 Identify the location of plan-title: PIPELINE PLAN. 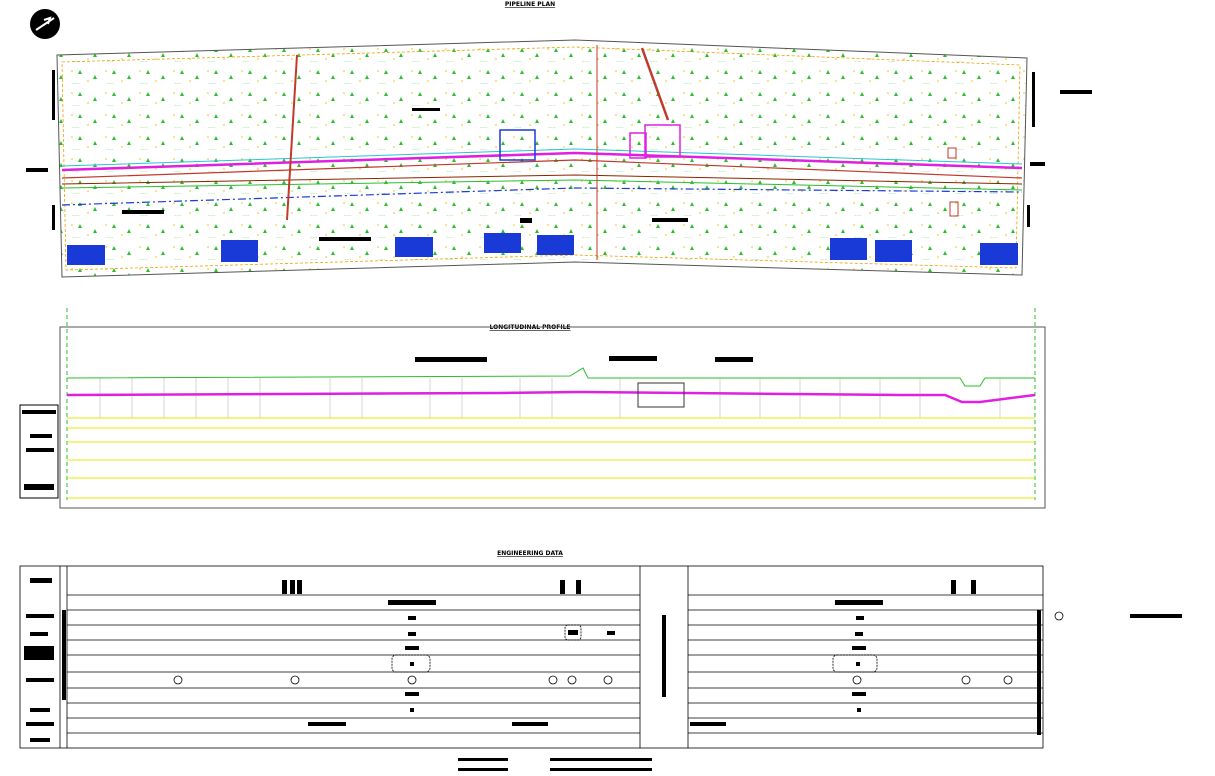
(530, 4).